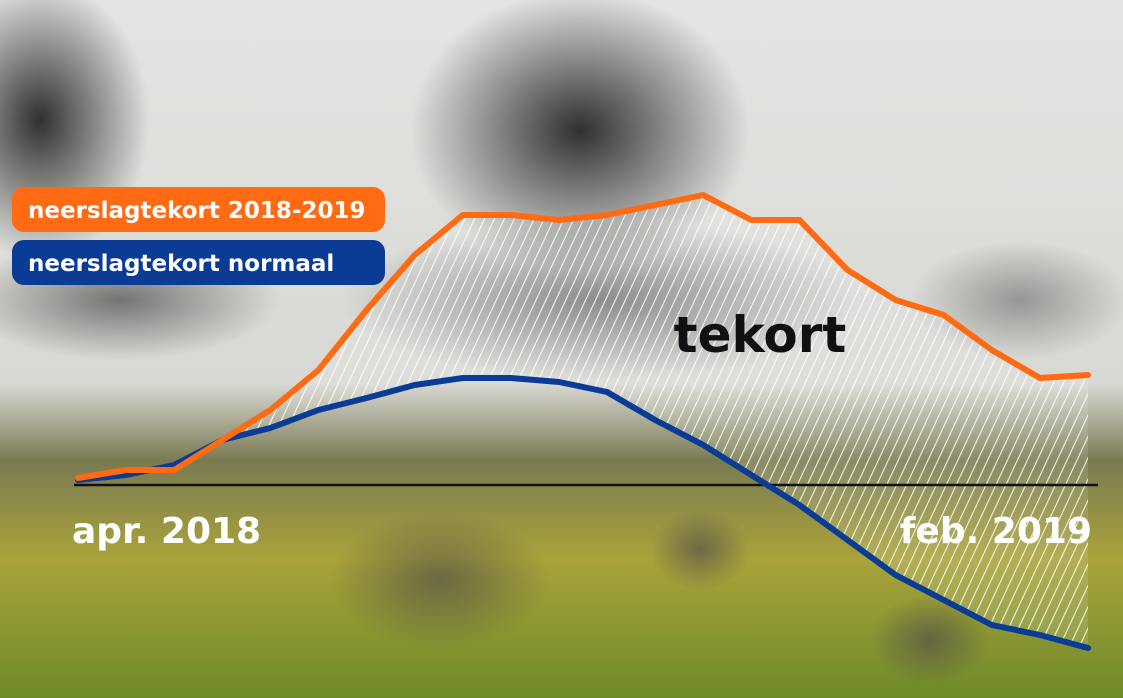  What do you see at coordinates (996, 531) in the screenshot?
I see `x-tick-label: feb. 2019` at bounding box center [996, 531].